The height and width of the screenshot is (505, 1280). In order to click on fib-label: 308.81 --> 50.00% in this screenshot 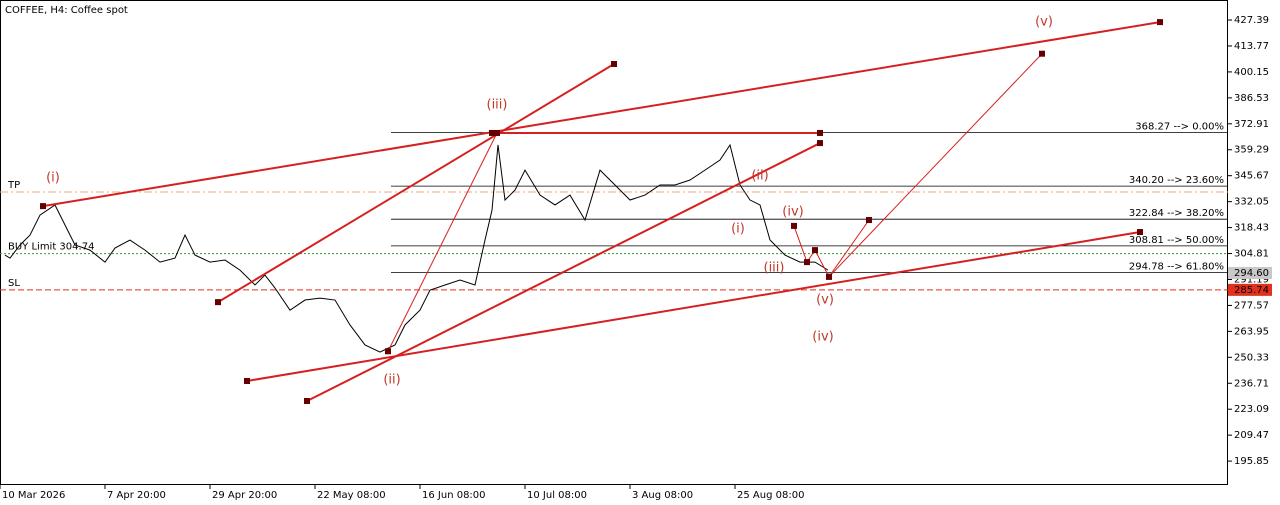, I will do `click(1176, 240)`.